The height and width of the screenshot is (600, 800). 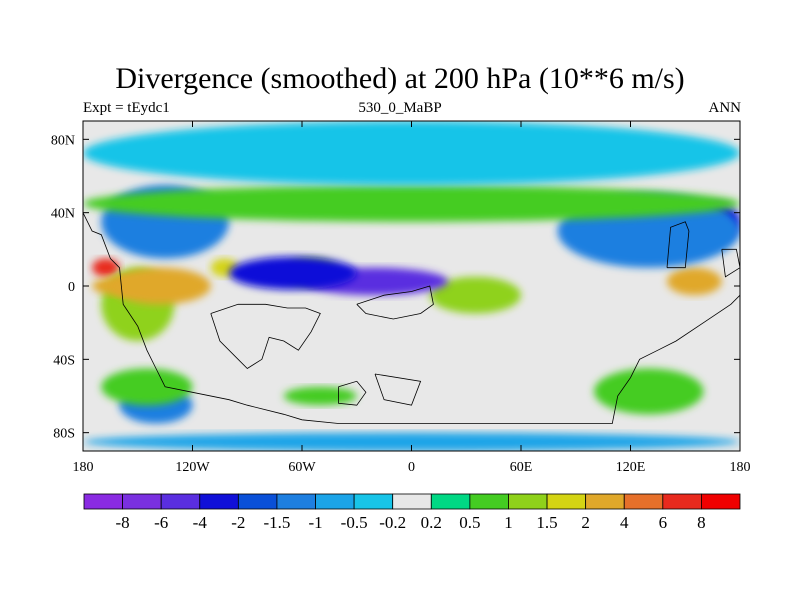 I want to click on colorbar: -8 -6 -4 -2 -1.5 -1 -0.5 -0.2 0.2 0.5 1 1.5 2 4 6 8, so click(x=412, y=512).